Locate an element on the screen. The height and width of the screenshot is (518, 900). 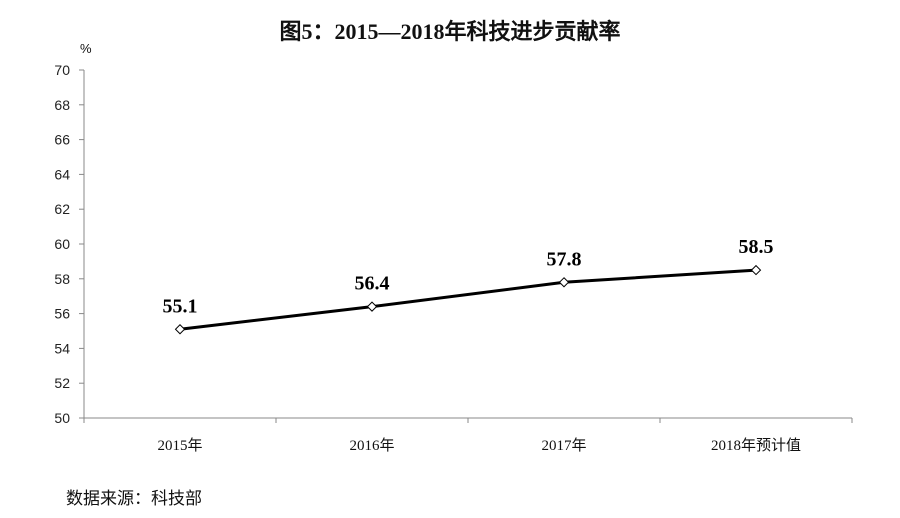
y-tick-label: 66 is located at coordinates (62, 140).